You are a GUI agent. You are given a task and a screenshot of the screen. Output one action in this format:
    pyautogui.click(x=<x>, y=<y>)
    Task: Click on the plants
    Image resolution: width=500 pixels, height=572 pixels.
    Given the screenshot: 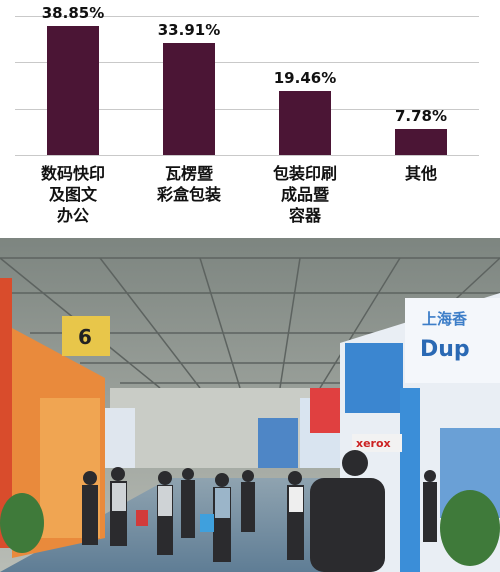 What is the action you would take?
    pyautogui.click(x=250, y=528)
    